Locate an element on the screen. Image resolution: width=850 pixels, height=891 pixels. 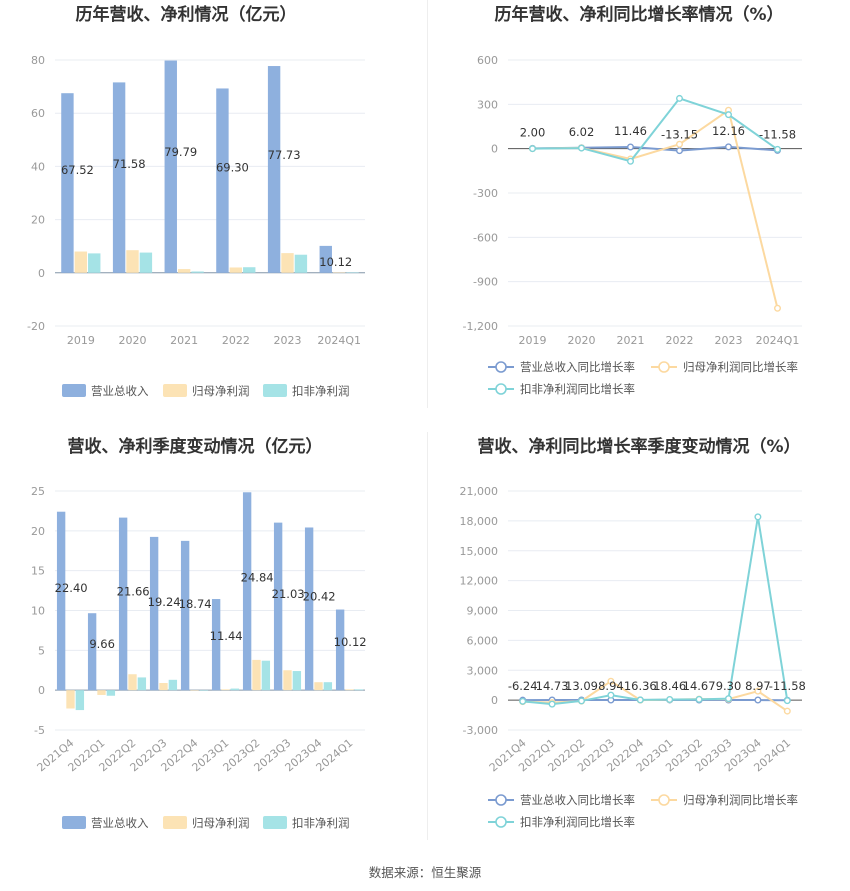
x-tick-label: 2019 is located at coordinates (533, 340).